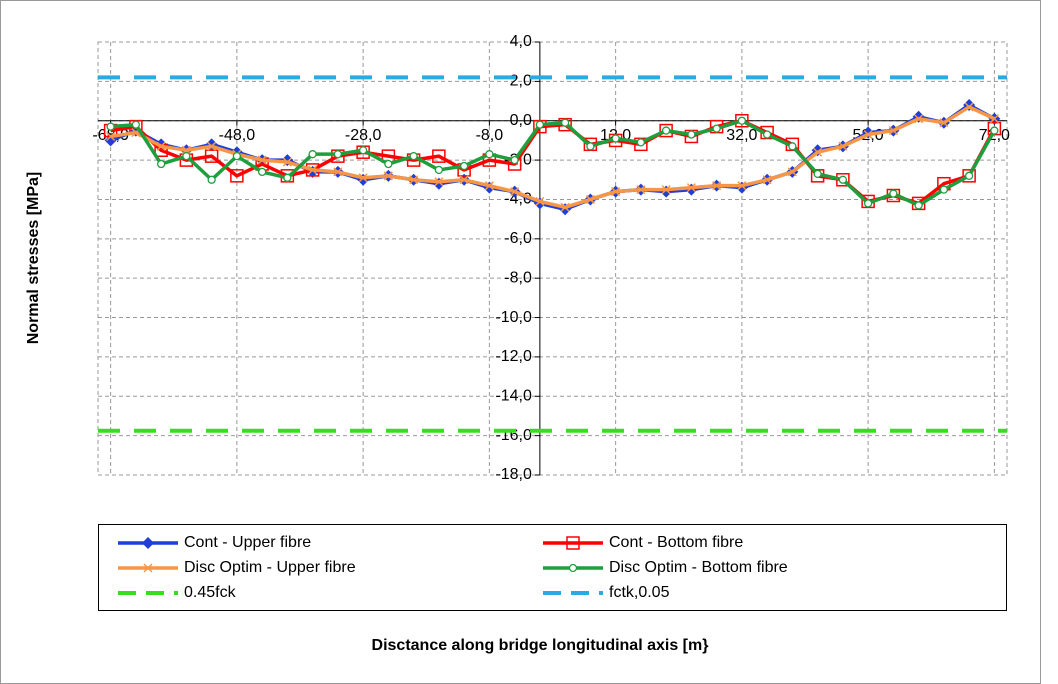 Image resolution: width=1058 pixels, height=684 pixels. I want to click on y-tick-label: 0,0, so click(521, 120).